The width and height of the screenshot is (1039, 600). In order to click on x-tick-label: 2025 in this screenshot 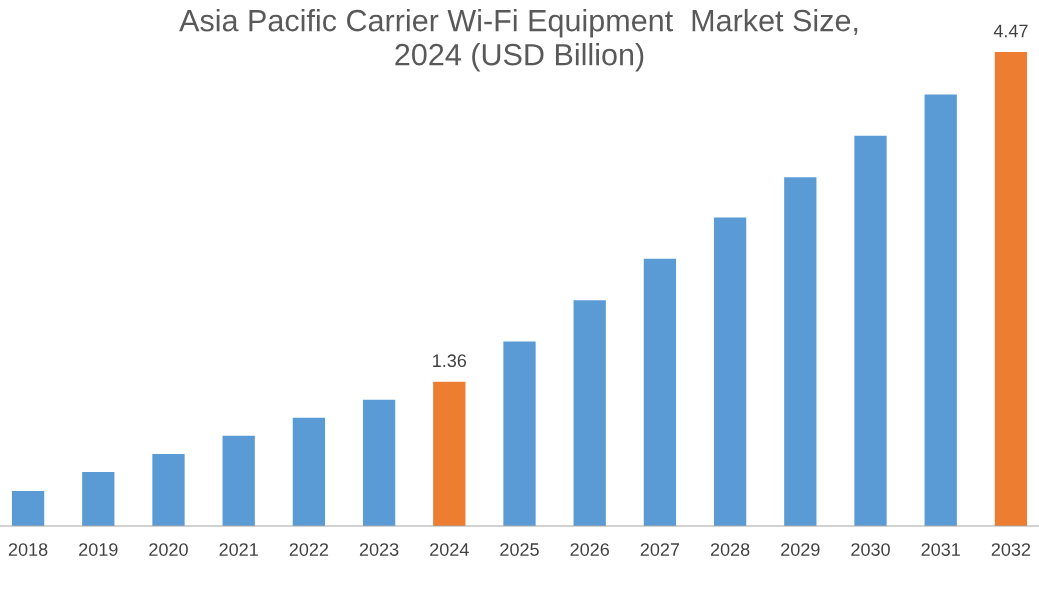, I will do `click(519, 549)`.